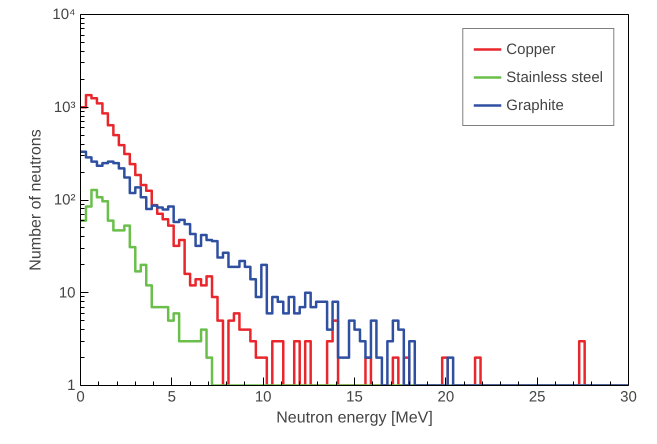 The image size is (657, 444). I want to click on y-tick-label: 10³, so click(65, 107).